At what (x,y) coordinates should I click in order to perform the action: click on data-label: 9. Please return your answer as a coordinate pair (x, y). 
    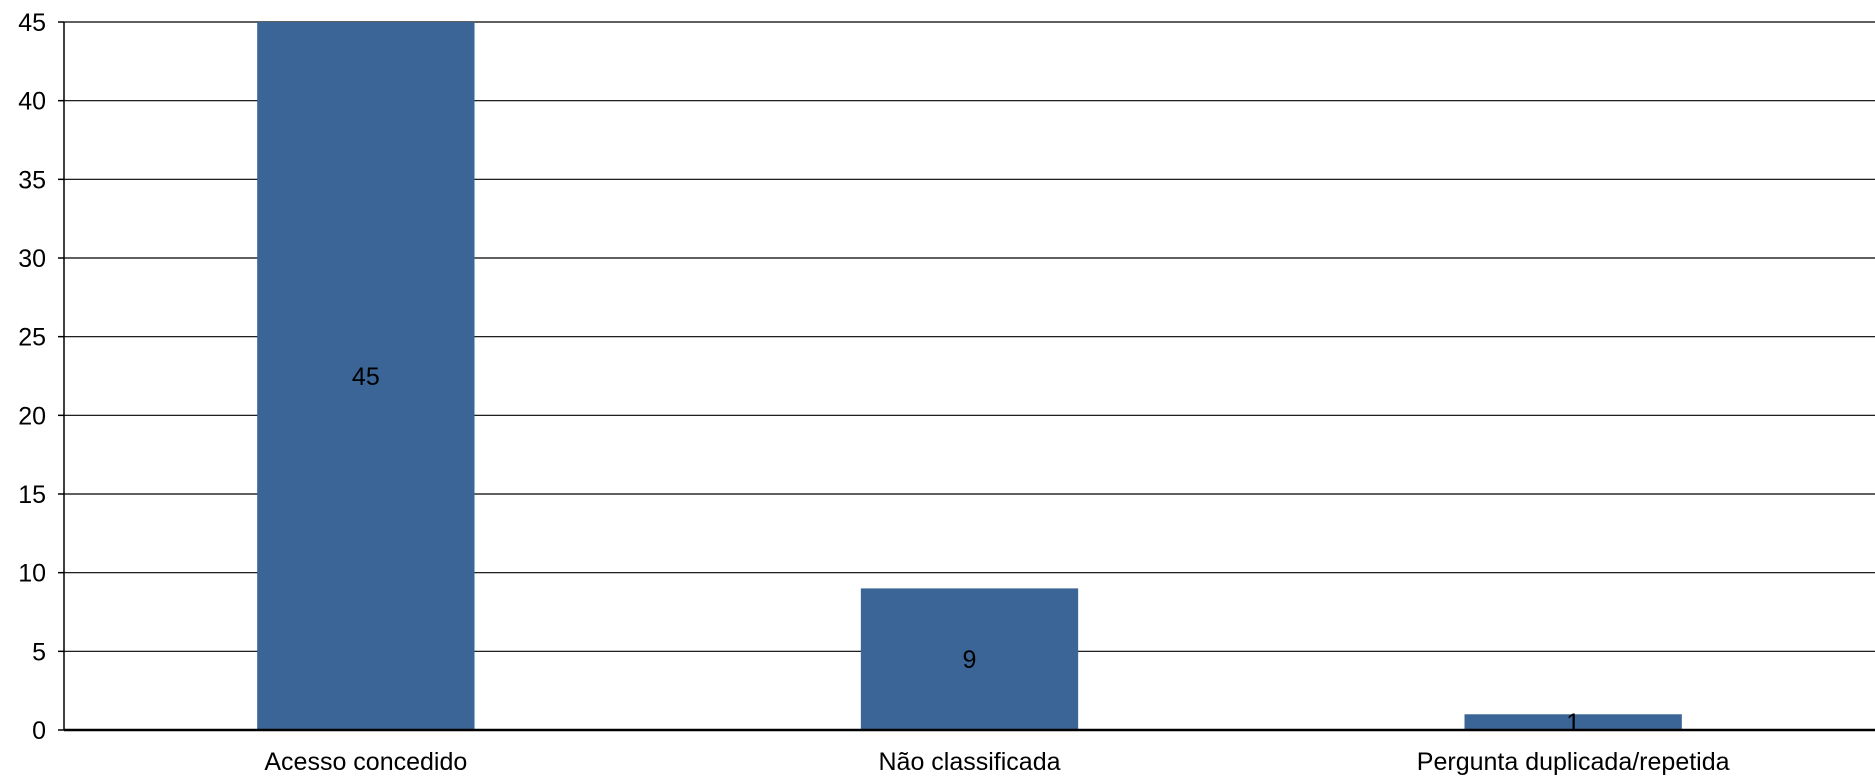
    Looking at the image, I should click on (970, 660).